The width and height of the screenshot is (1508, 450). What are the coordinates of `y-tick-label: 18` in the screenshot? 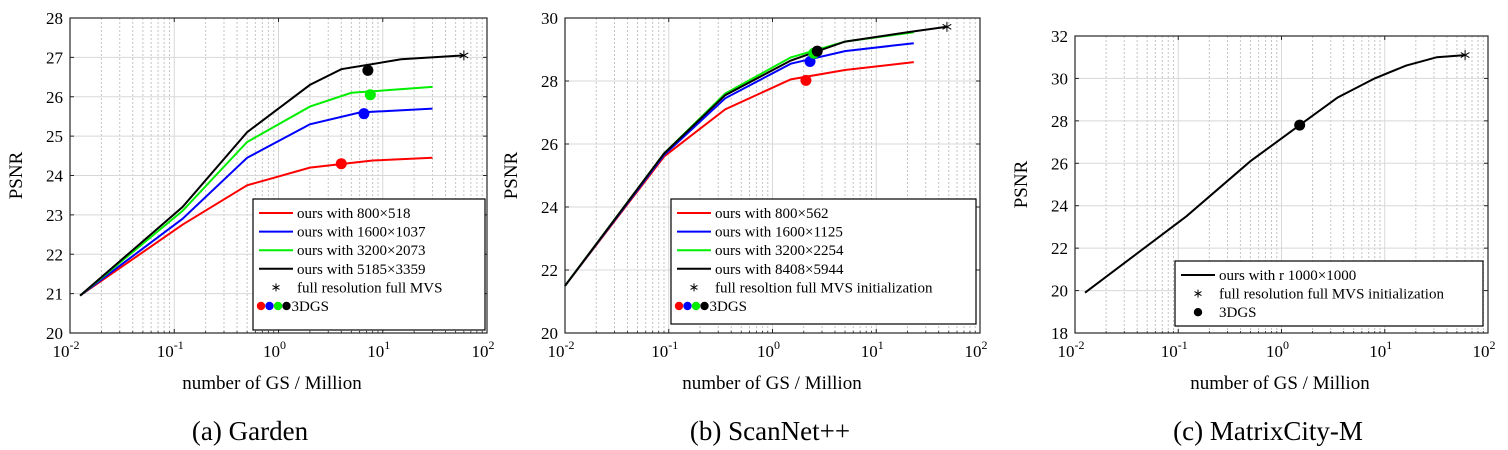 It's located at (1059, 333).